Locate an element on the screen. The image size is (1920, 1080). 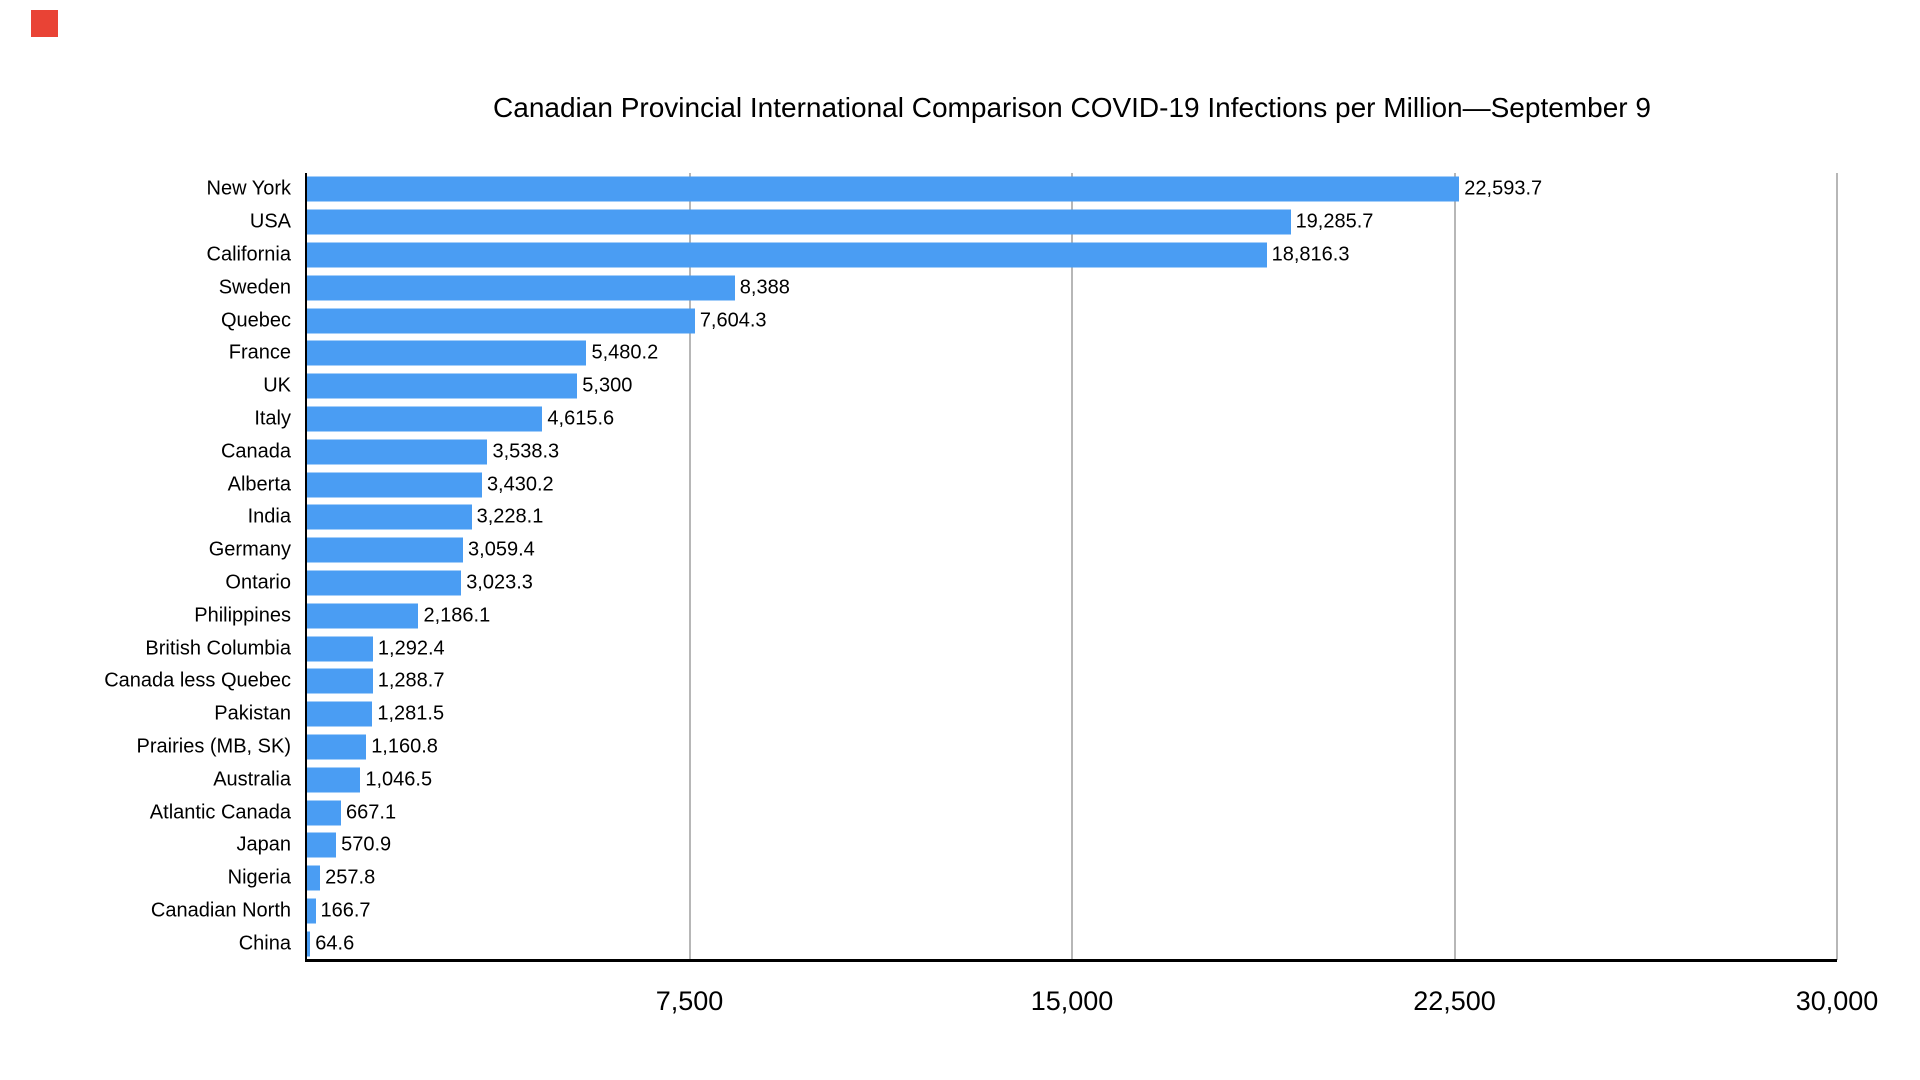
chart-row: Pakistan 1,281.5 is located at coordinates (1025, 714).